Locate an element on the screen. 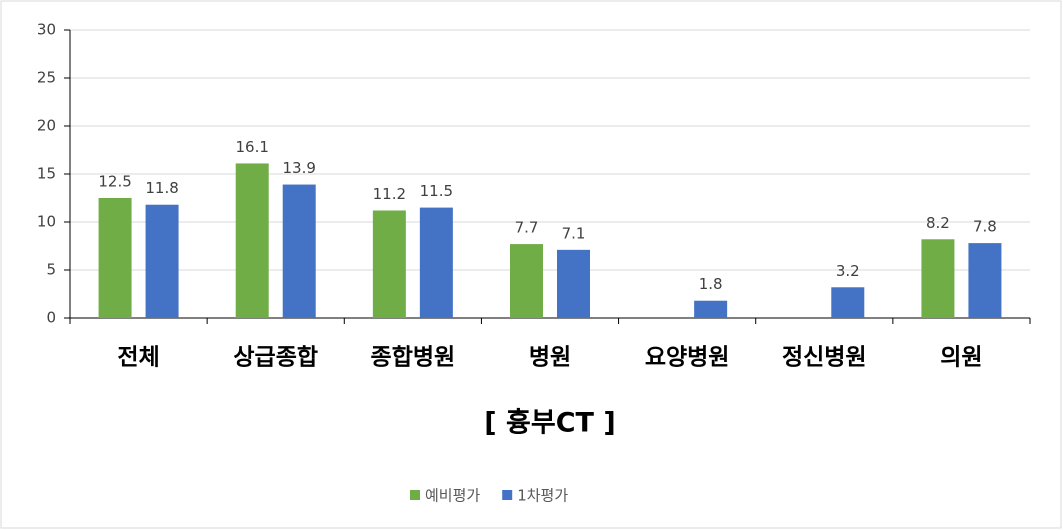 The image size is (1063, 530). y-tick-label: 20 is located at coordinates (46, 126).